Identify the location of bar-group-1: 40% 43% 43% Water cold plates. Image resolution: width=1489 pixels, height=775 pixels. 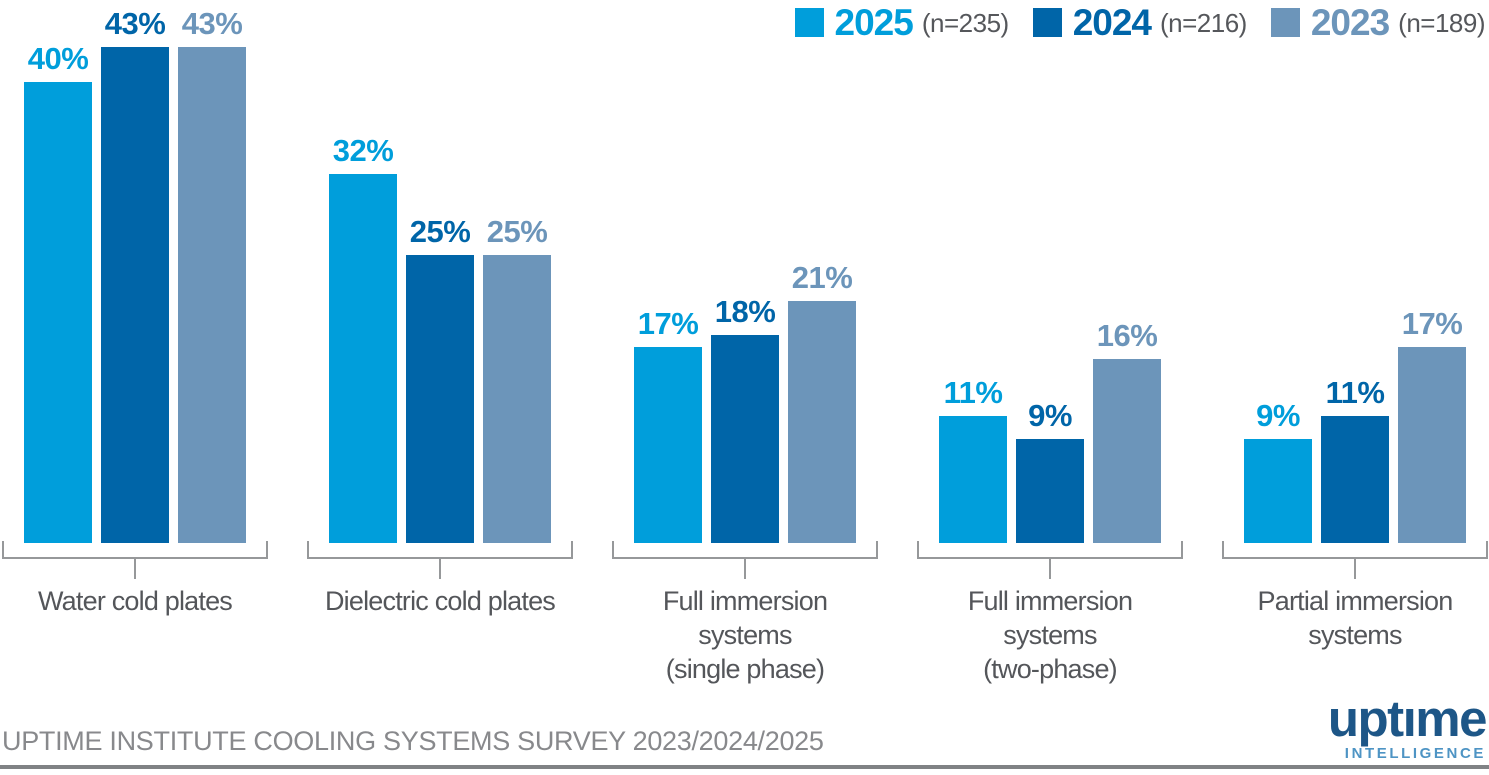
(135, 308).